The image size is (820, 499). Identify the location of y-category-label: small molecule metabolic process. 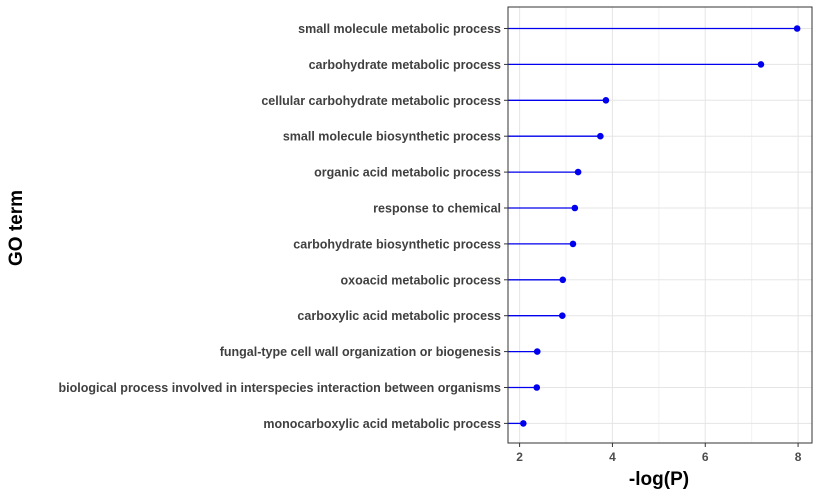
(399, 29).